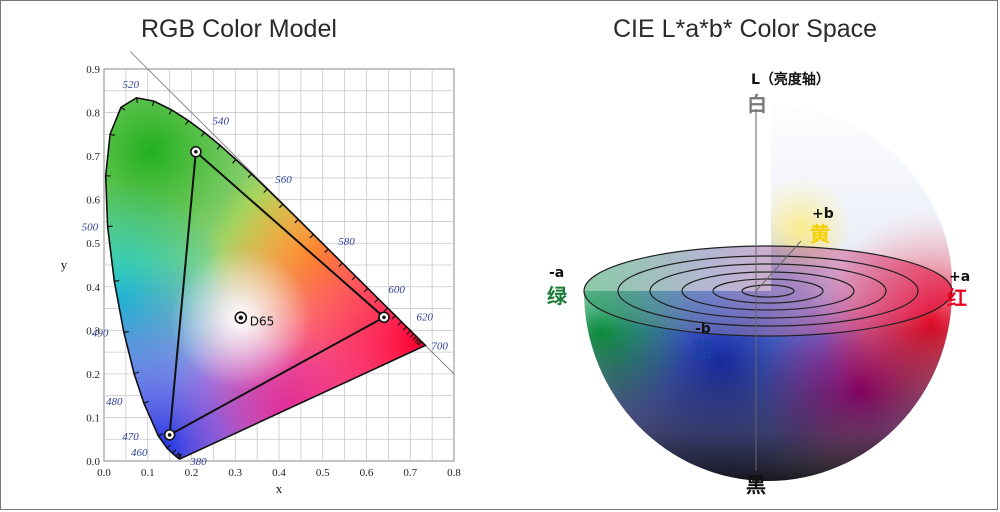 The height and width of the screenshot is (512, 1000). I want to click on wavelength-label-700: 700, so click(439, 346).